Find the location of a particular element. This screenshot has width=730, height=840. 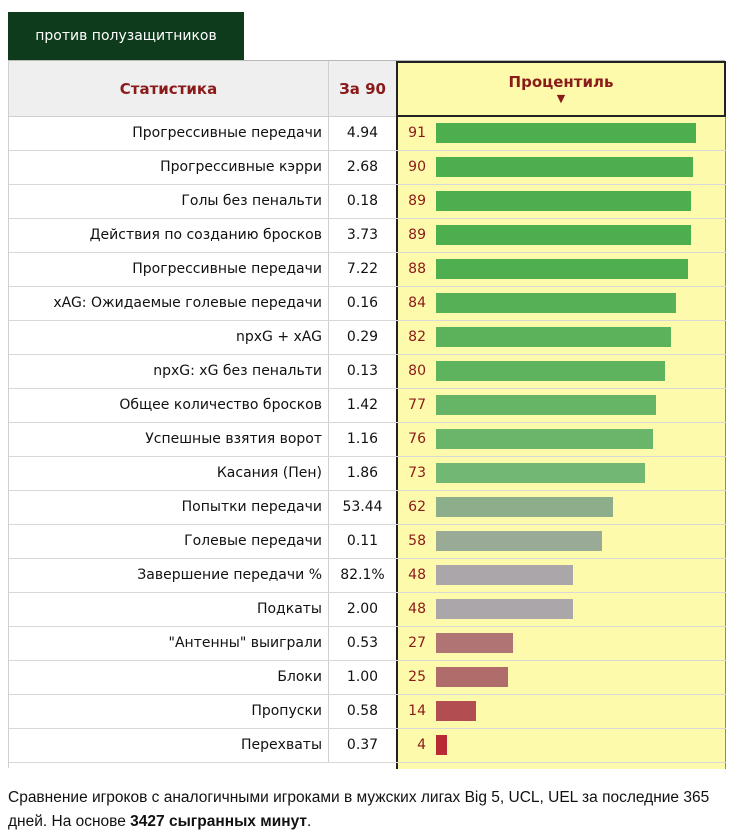

percentile-value: 90 is located at coordinates (417, 167).